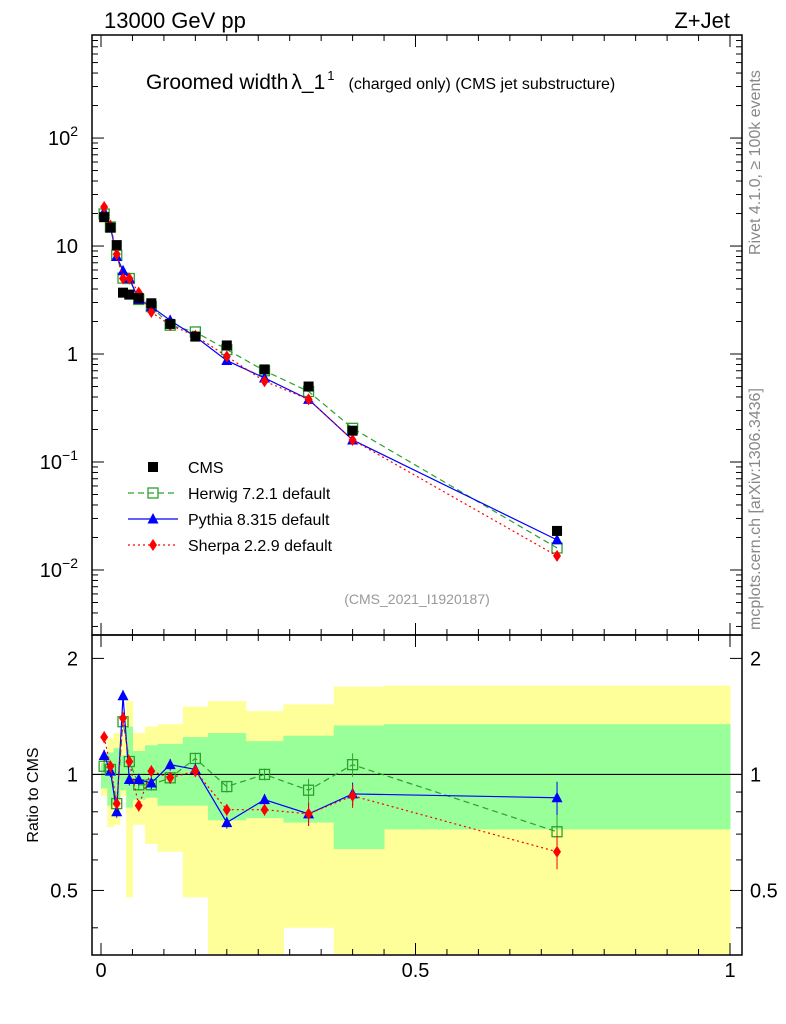 The image size is (786, 1024). Describe the element at coordinates (755, 775) in the screenshot. I see `ratio-ytick-label-right: 1` at that location.